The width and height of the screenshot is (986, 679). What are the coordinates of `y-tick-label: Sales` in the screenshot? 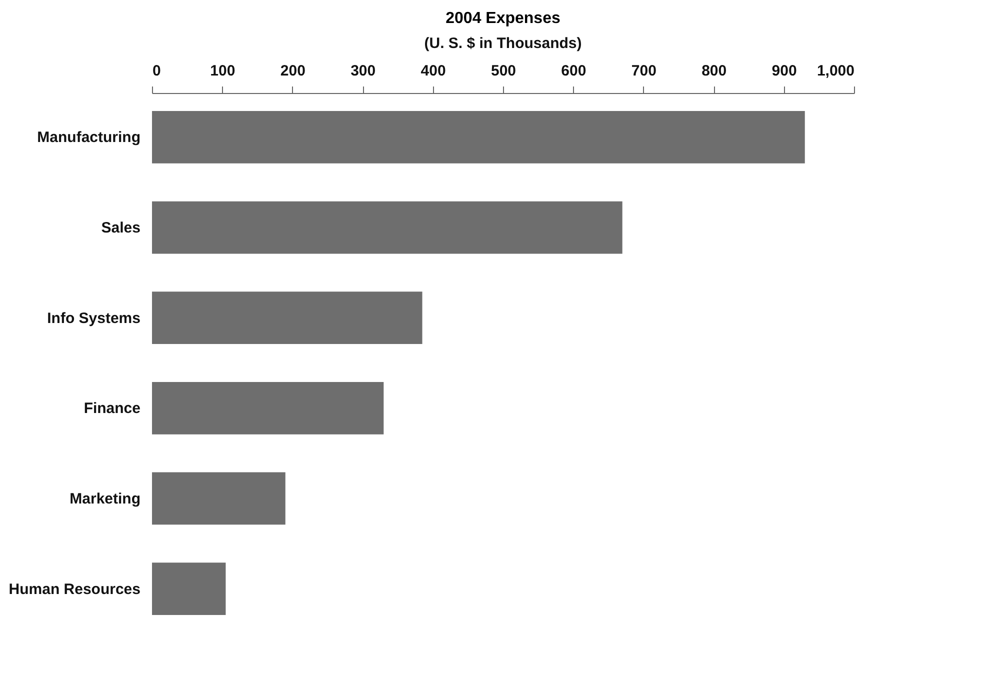 It's located at (120, 228).